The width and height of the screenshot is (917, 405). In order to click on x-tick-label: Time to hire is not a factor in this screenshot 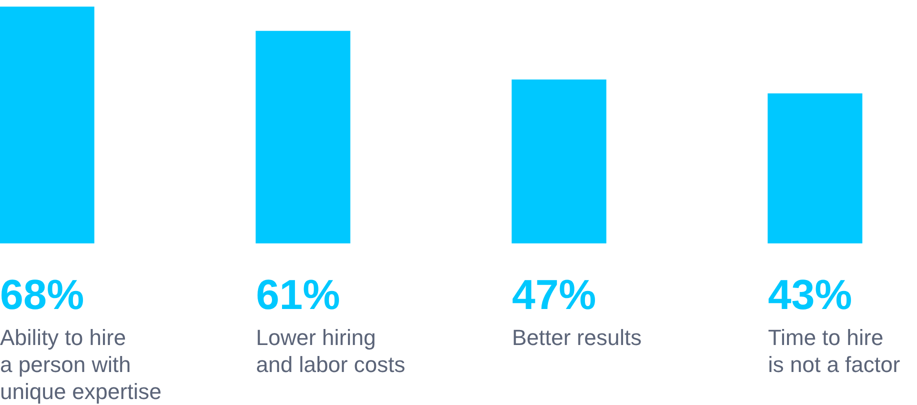, I will do `click(834, 351)`.